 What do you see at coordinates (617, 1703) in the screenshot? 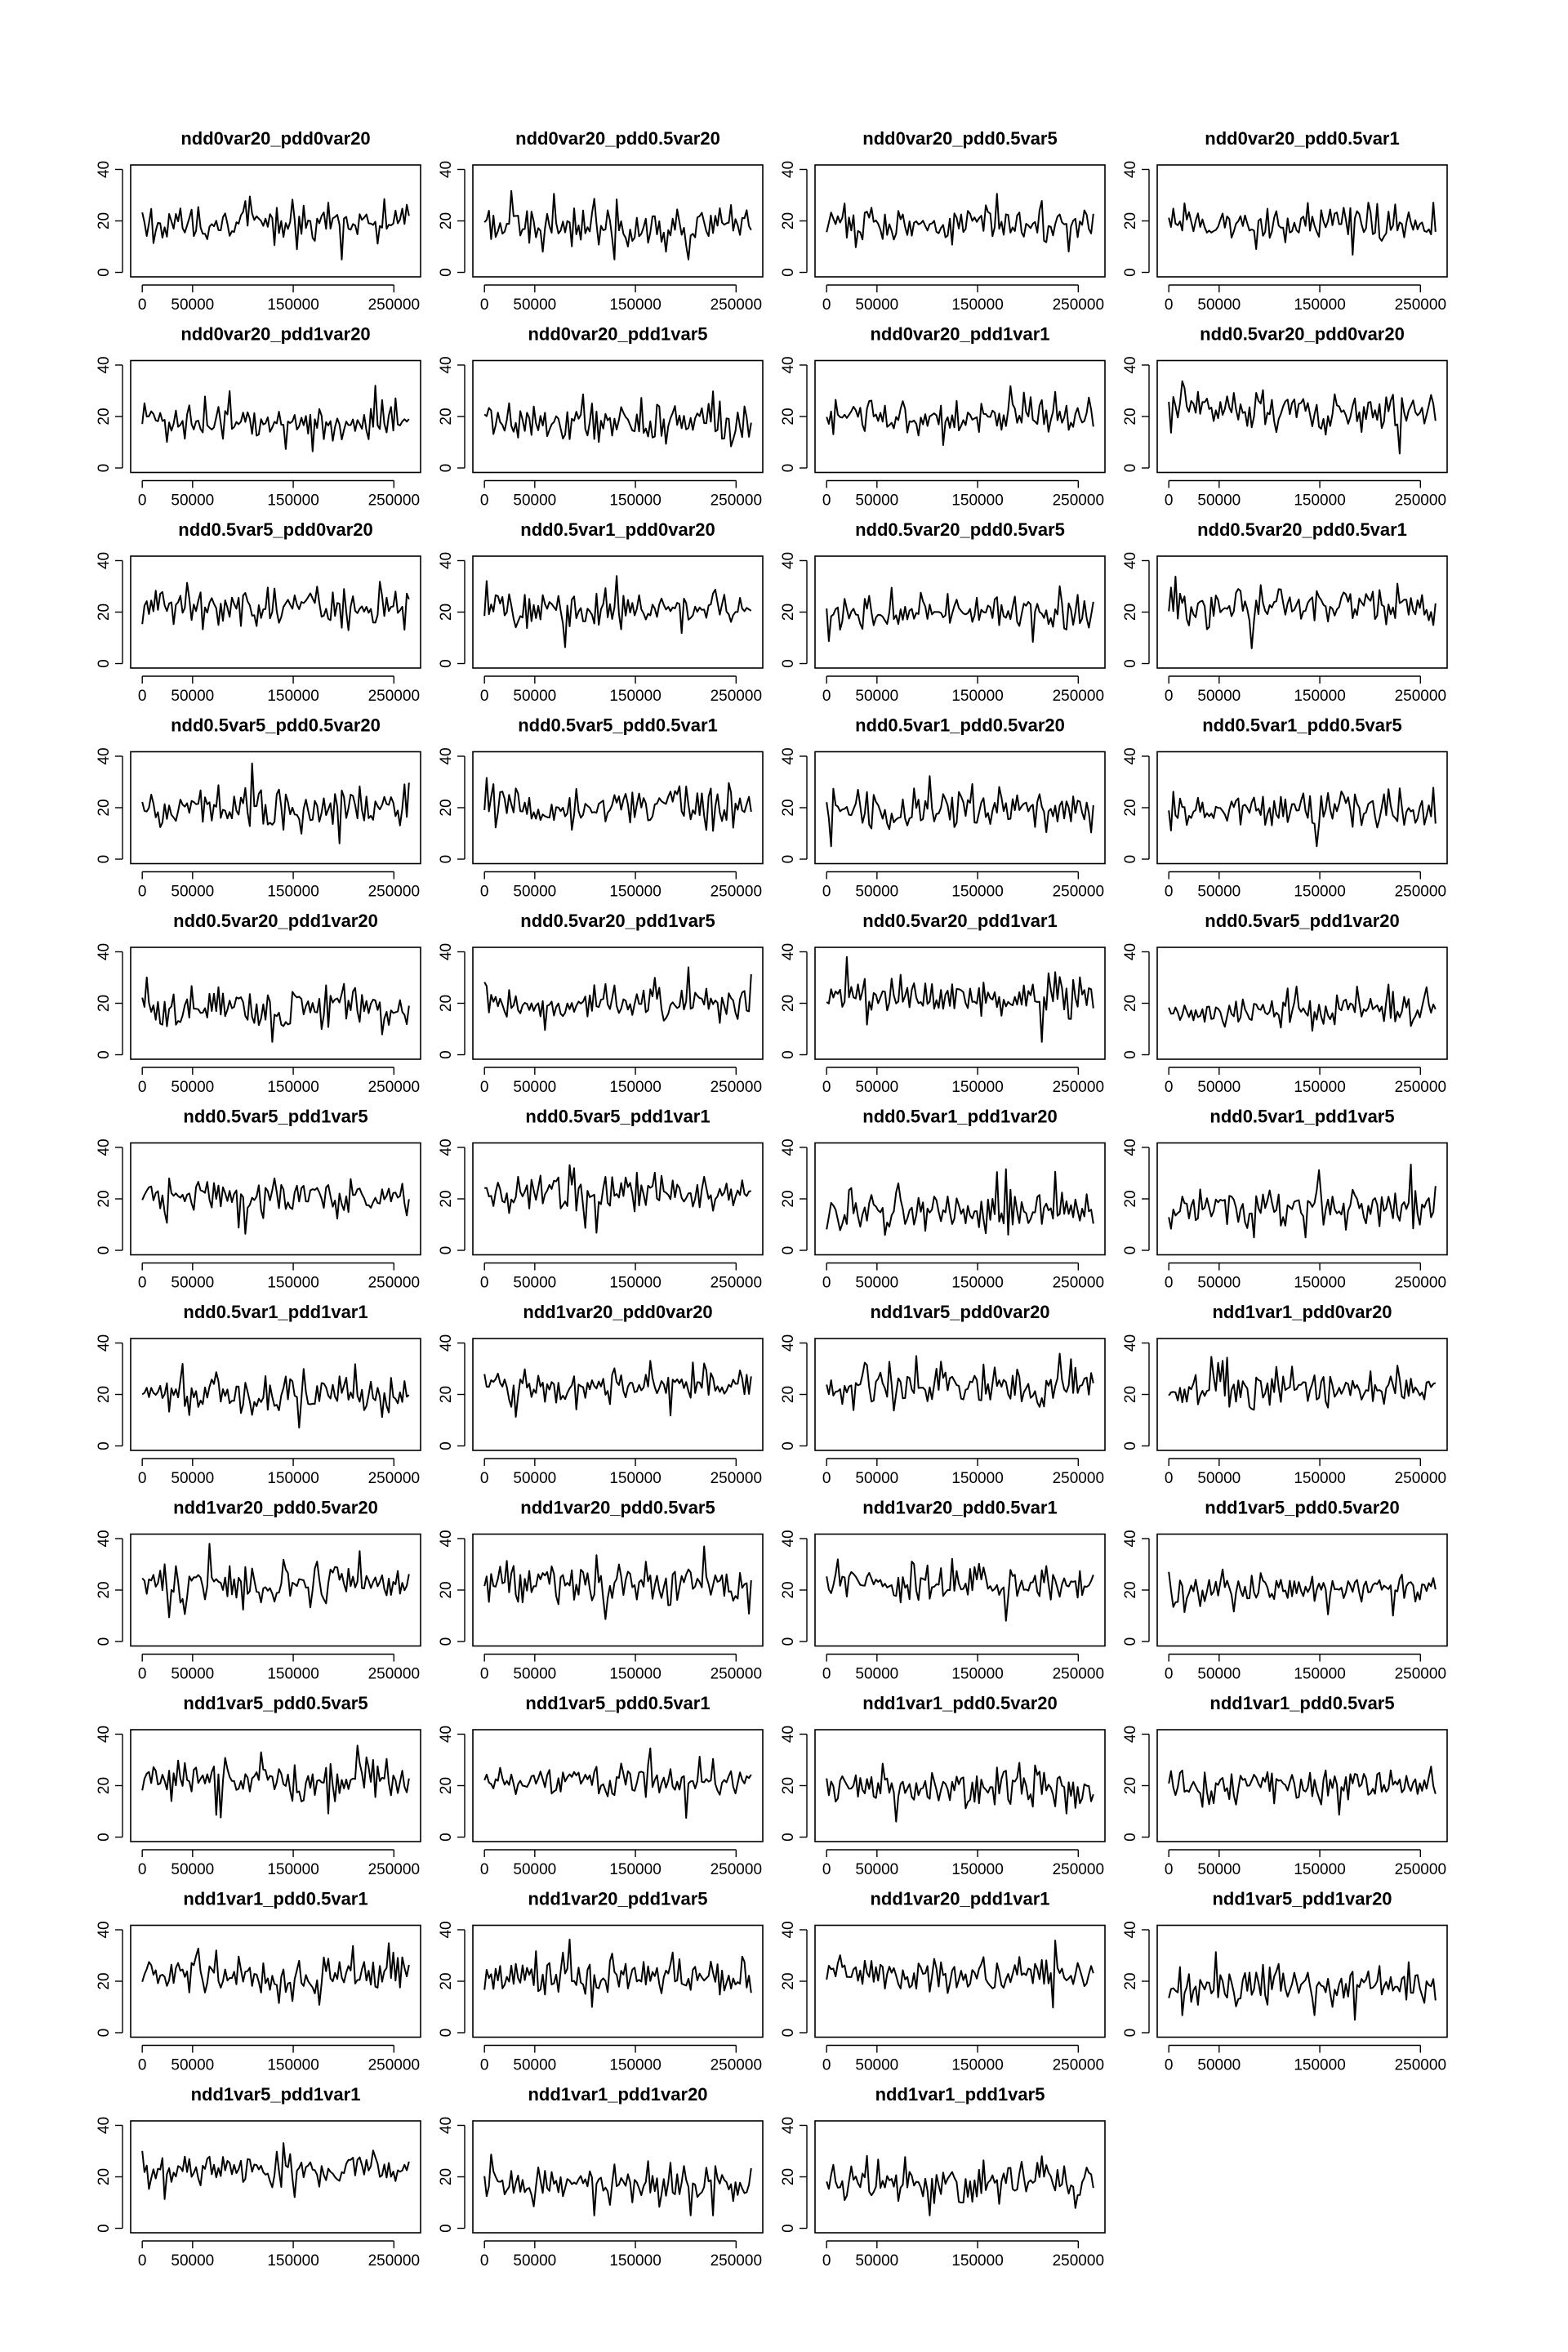
I see `panel-title: ndd1var5_pdd0.5var1` at bounding box center [617, 1703].